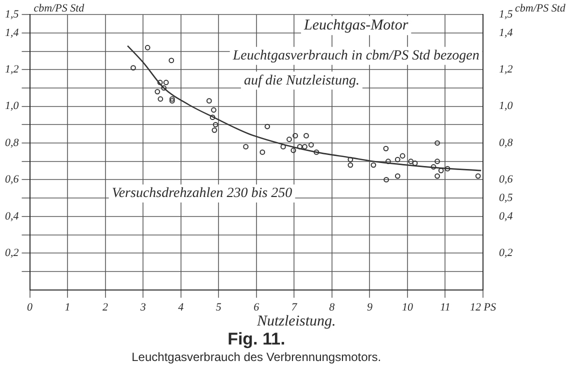  I want to click on y2-tick-label: 1,0, so click(506, 106).